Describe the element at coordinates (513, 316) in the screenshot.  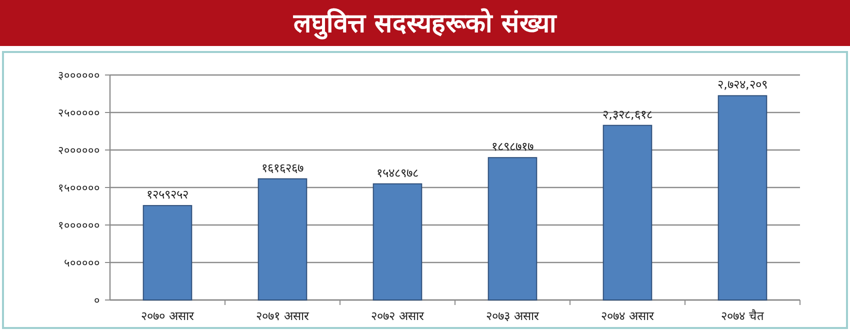
I see `x-tick-label: २०७३ असार` at that location.